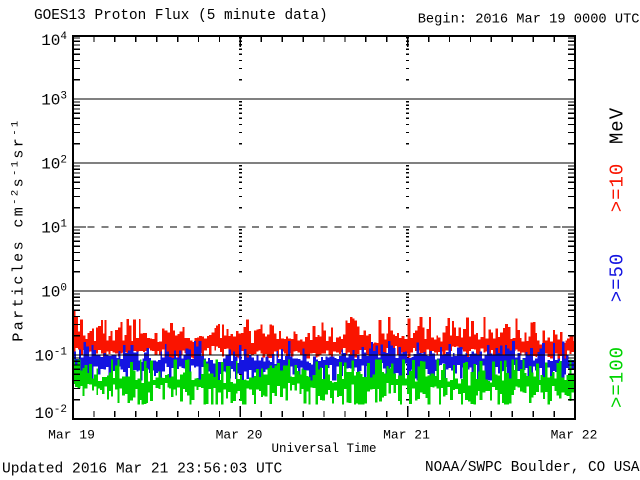 The height and width of the screenshot is (480, 640). What do you see at coordinates (618, 278) in the screenshot?
I see `svg-text: >=50` at bounding box center [618, 278].